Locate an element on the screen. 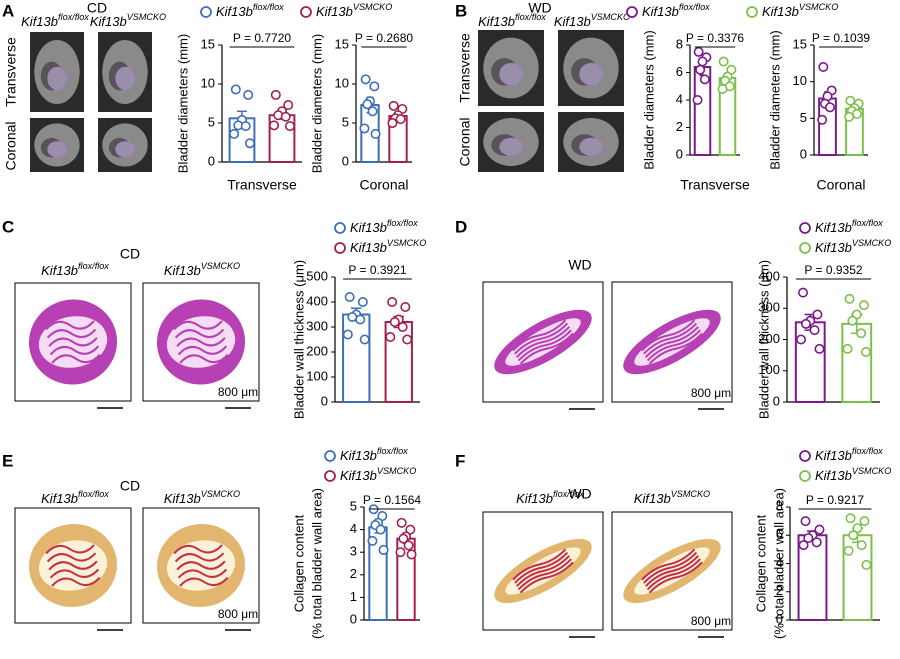 The width and height of the screenshot is (900, 659). x-axis-label: Coronal is located at coordinates (383, 185).